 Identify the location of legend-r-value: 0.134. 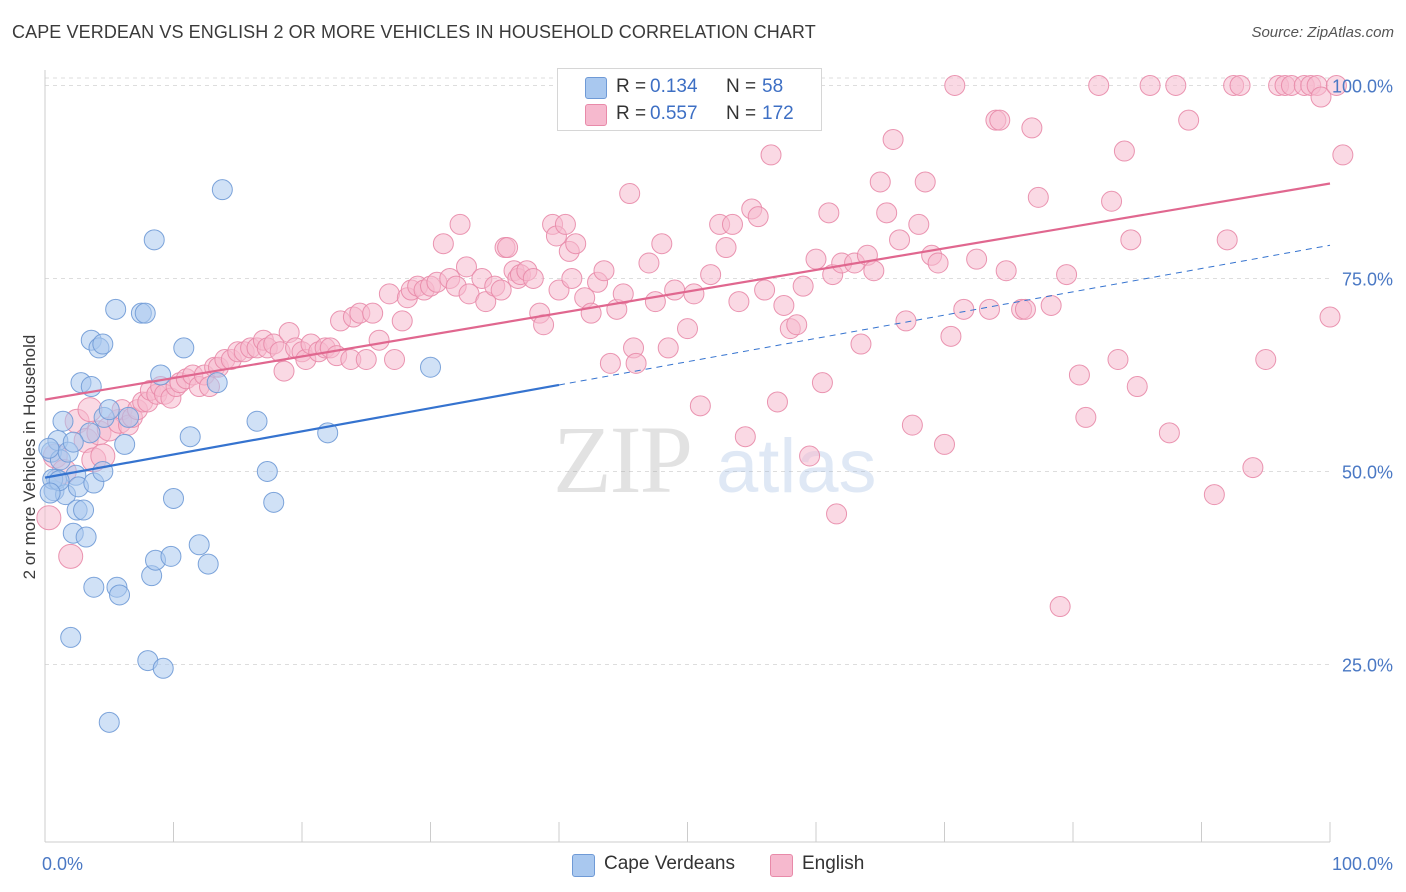
(674, 86).